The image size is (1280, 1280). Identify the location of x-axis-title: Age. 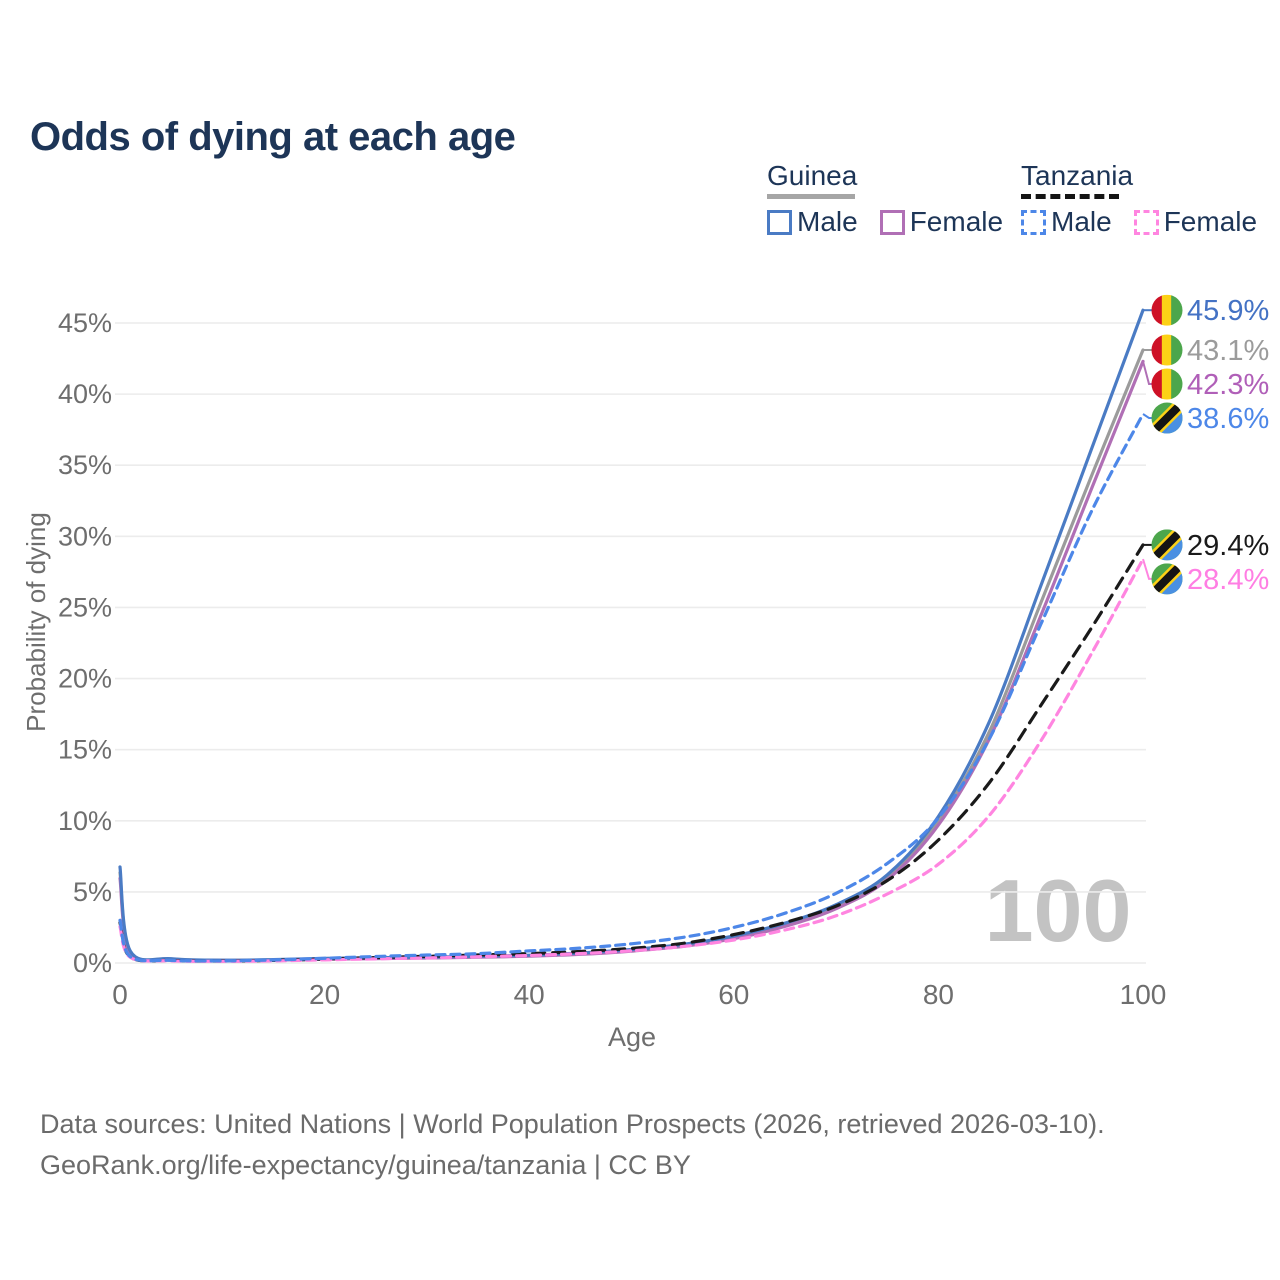
(632, 1037).